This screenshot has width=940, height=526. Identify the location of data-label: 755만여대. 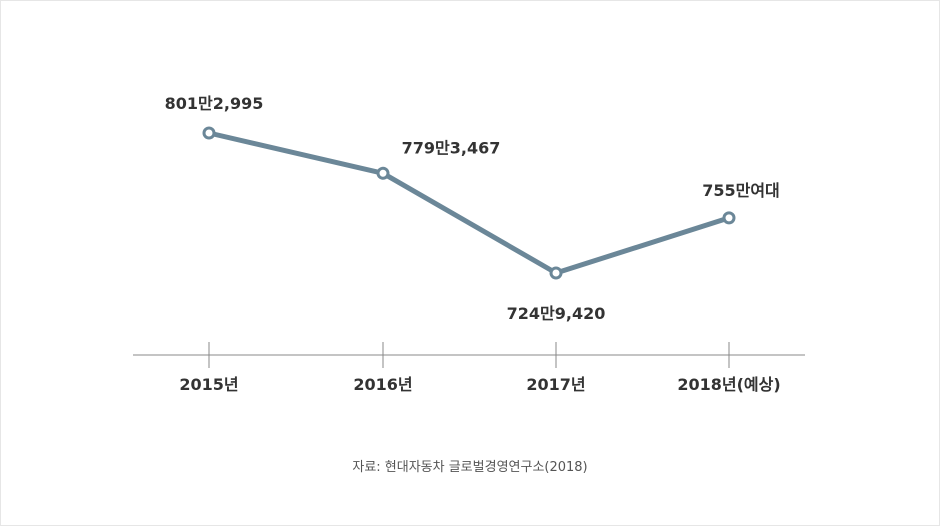
(741, 190).